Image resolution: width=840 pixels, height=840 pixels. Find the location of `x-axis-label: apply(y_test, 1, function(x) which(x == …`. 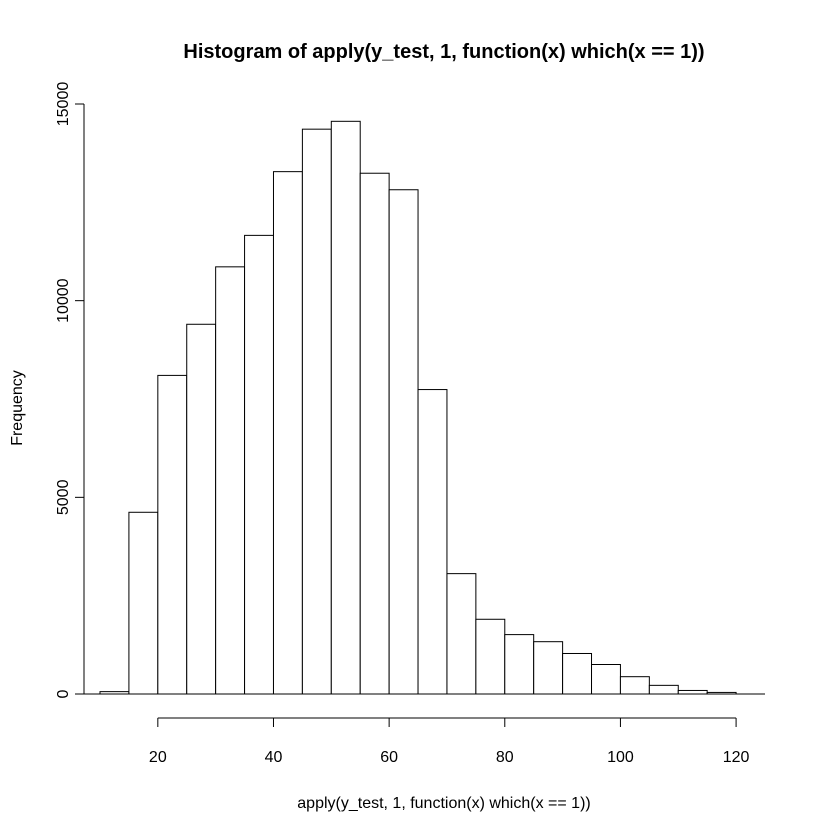

x-axis-label: apply(y_test, 1, function(x) which(x == … is located at coordinates (443, 803).